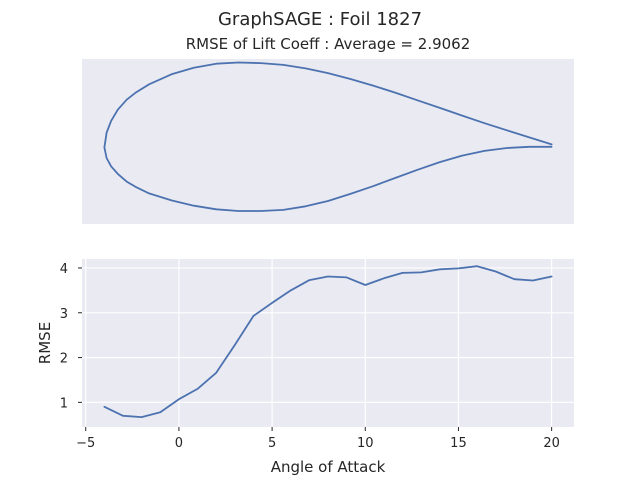 The height and width of the screenshot is (480, 640). I want to click on x-axis-label: Angle of Attack, so click(328, 467).